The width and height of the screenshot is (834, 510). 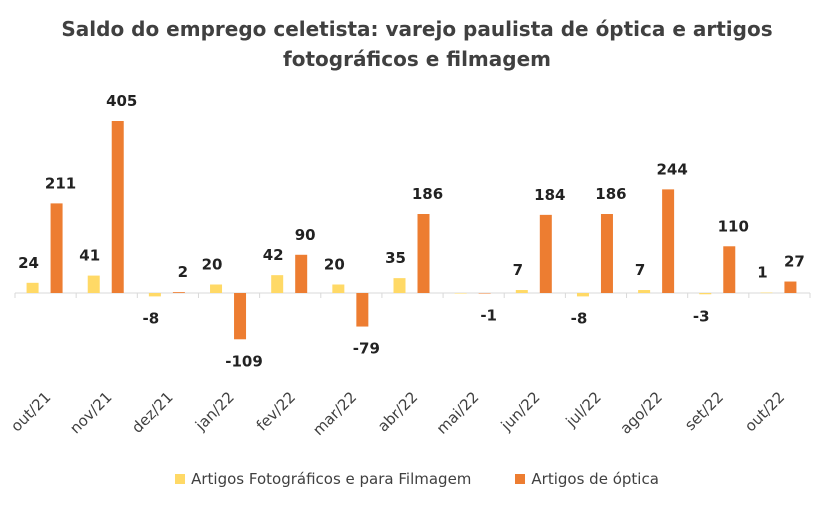 I want to click on data-label-optica: 90, so click(x=305, y=235).